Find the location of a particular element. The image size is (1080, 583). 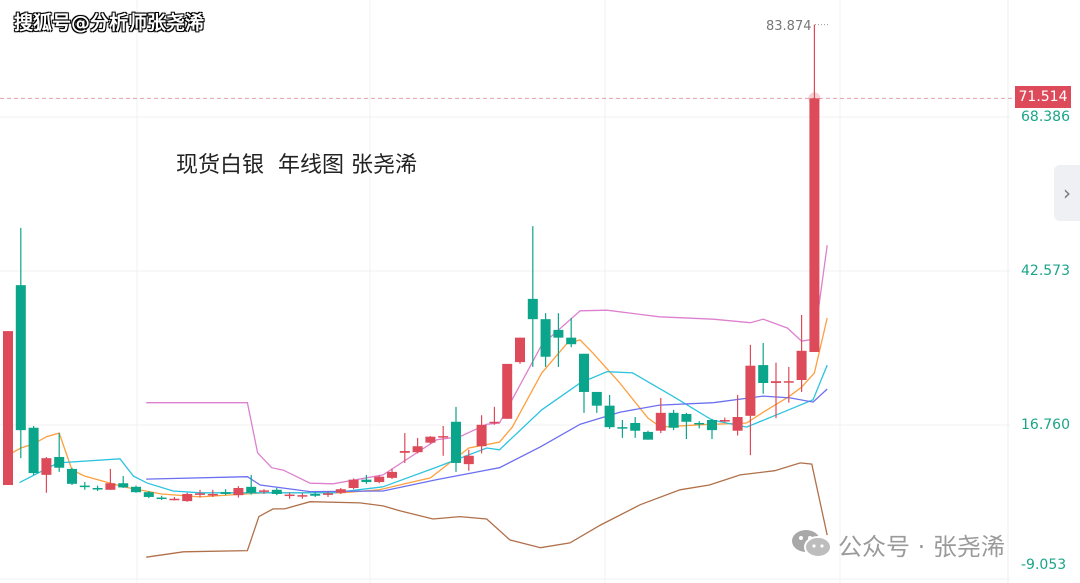

y-tick-label: 68.386 is located at coordinates (1045, 117).